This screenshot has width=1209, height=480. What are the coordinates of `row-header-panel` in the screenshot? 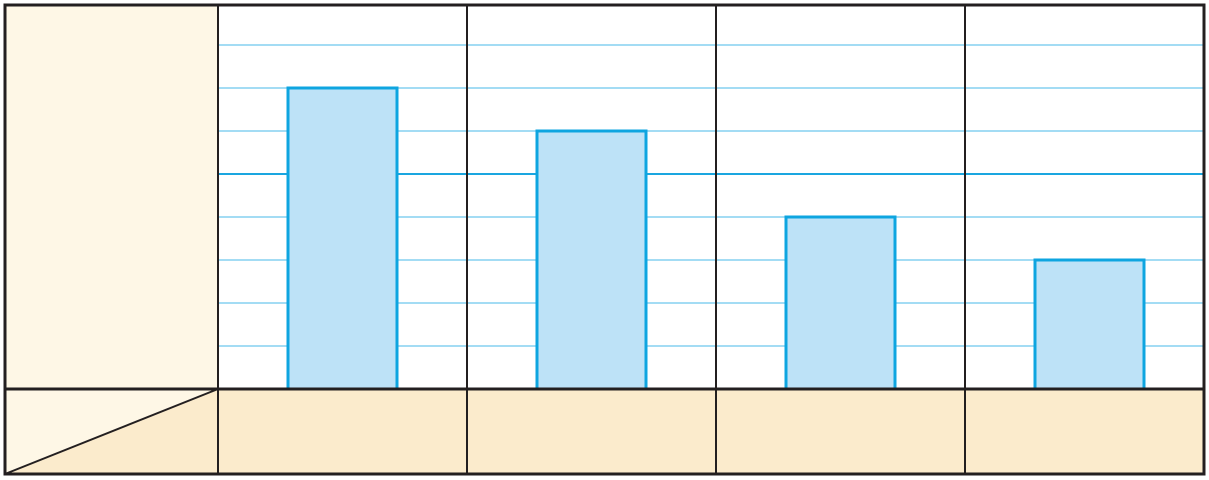 It's located at (111, 197).